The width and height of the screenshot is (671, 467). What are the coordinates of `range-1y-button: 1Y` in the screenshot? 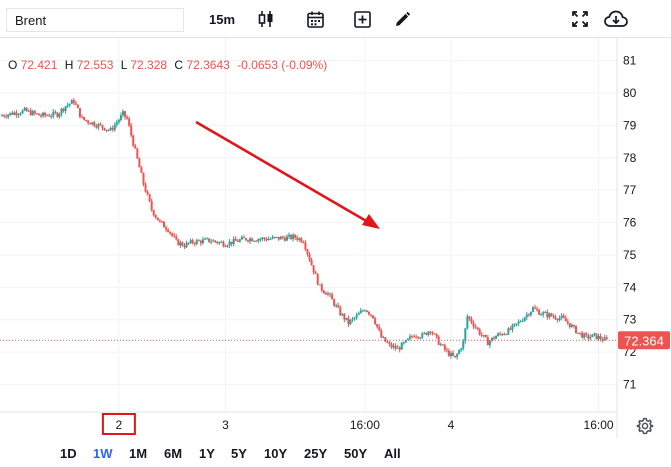 It's located at (207, 453).